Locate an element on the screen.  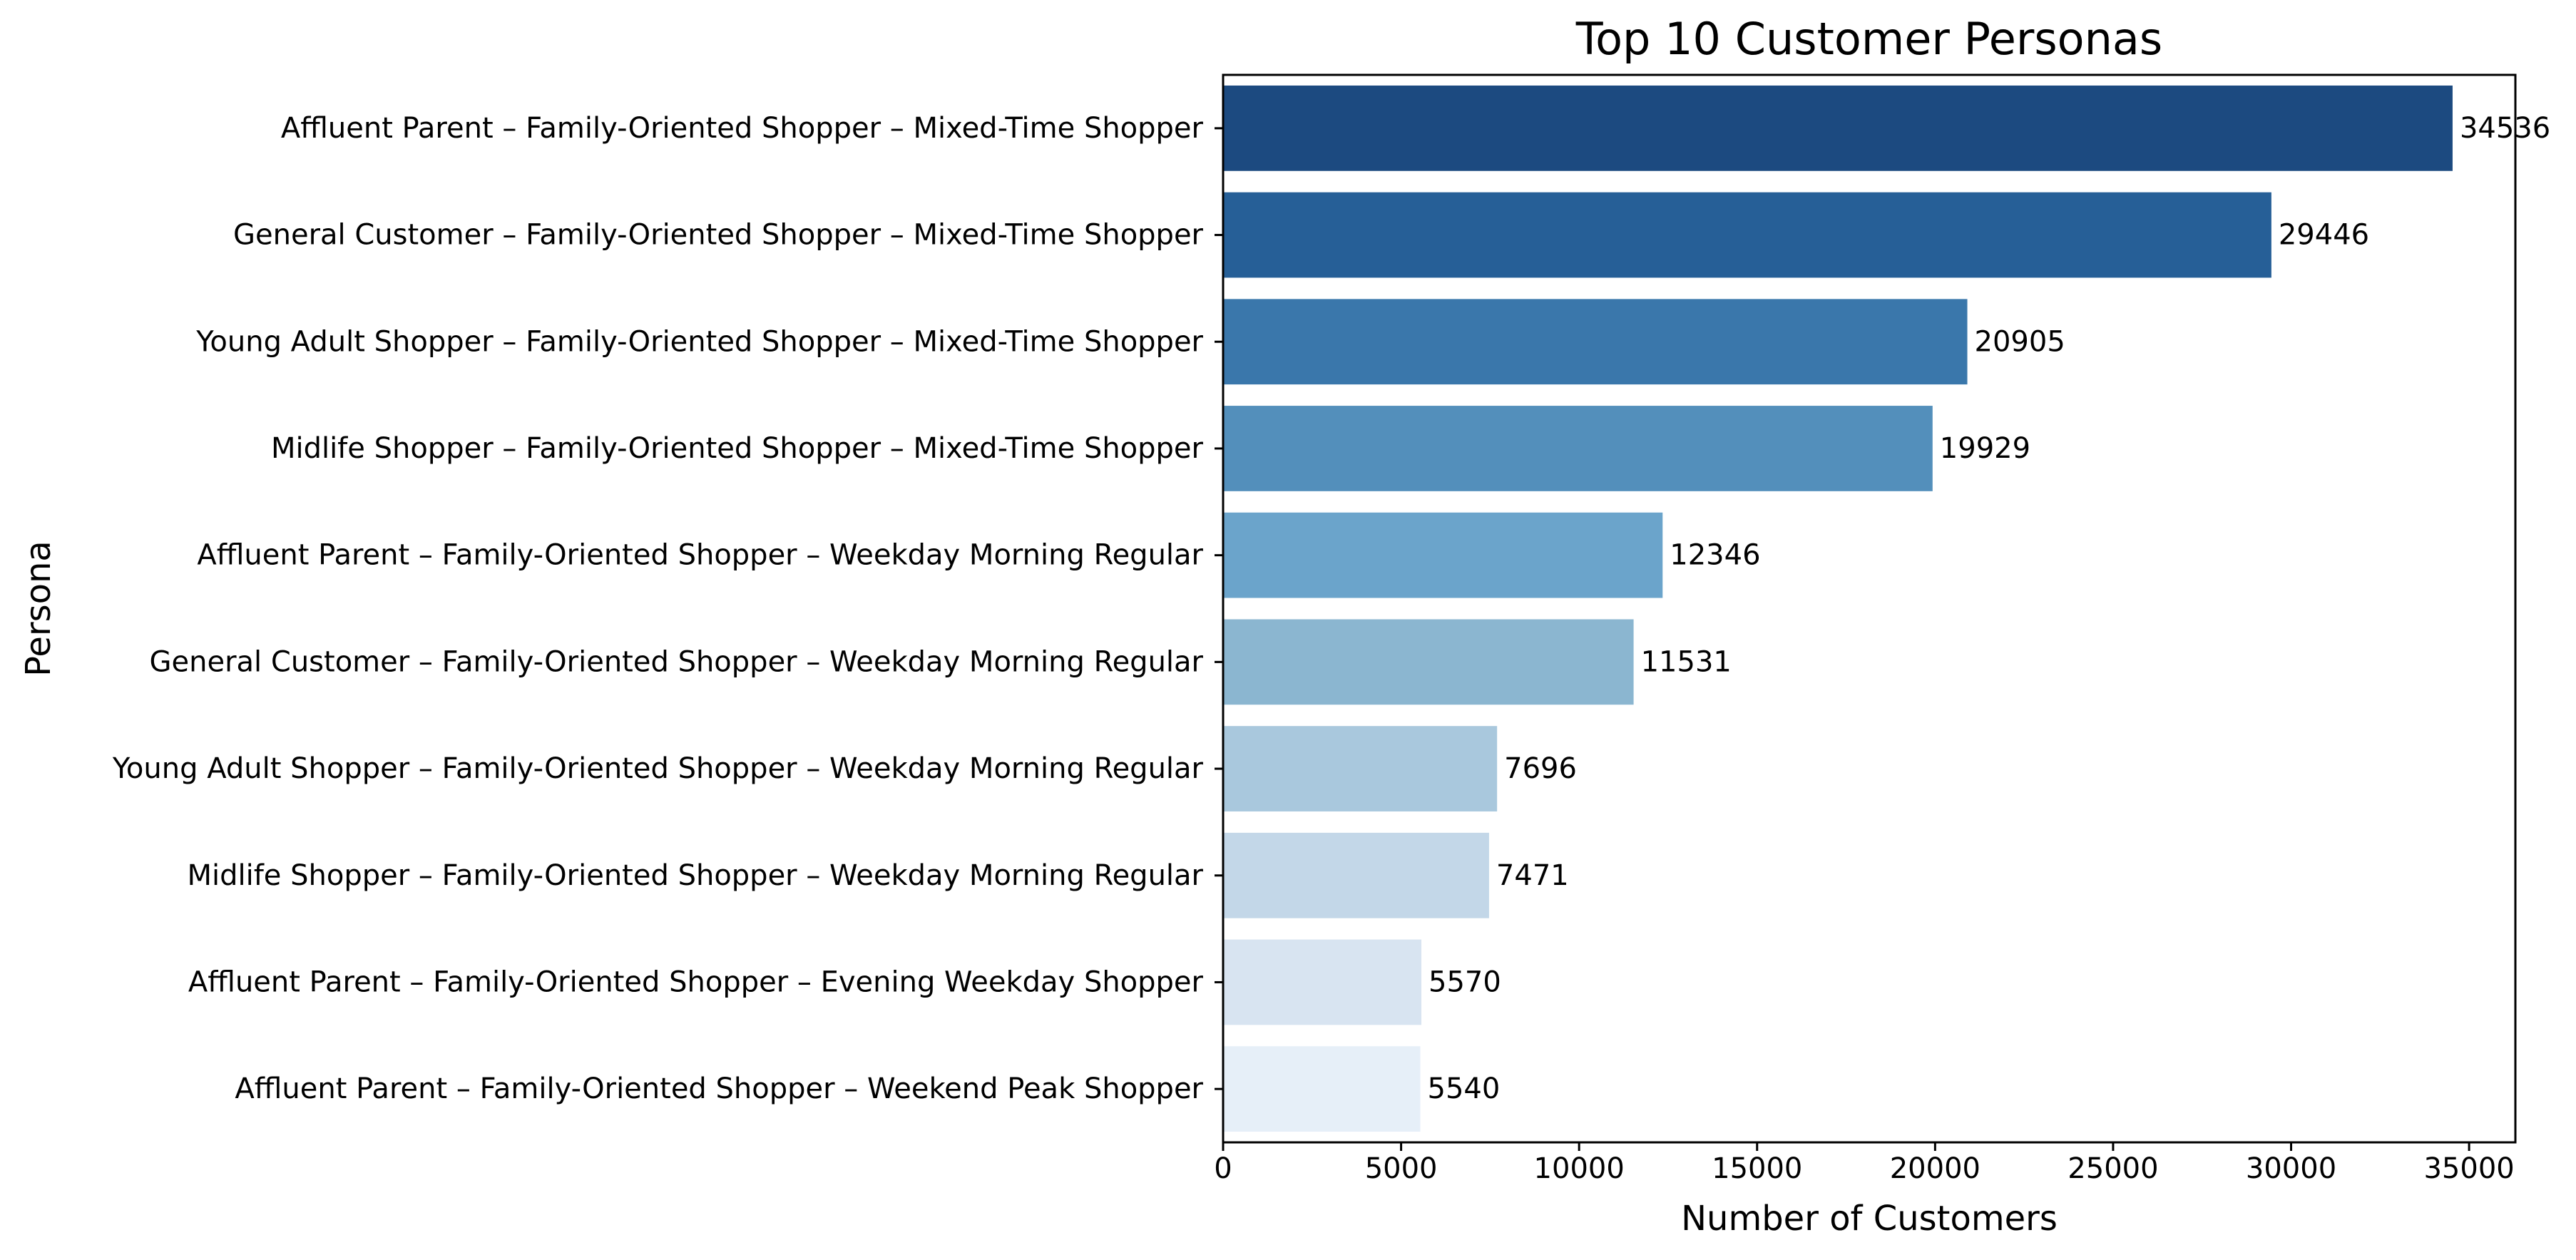
data-label-2: 29446 is located at coordinates (2324, 235).